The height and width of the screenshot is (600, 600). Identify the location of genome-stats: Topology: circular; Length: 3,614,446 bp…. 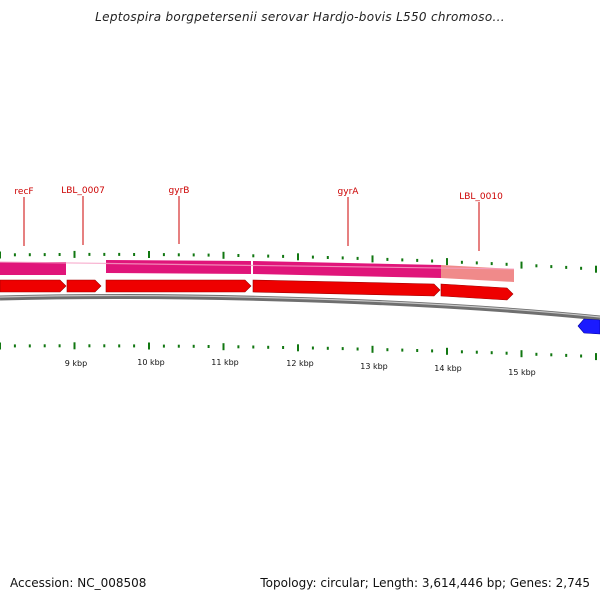
(425, 583).